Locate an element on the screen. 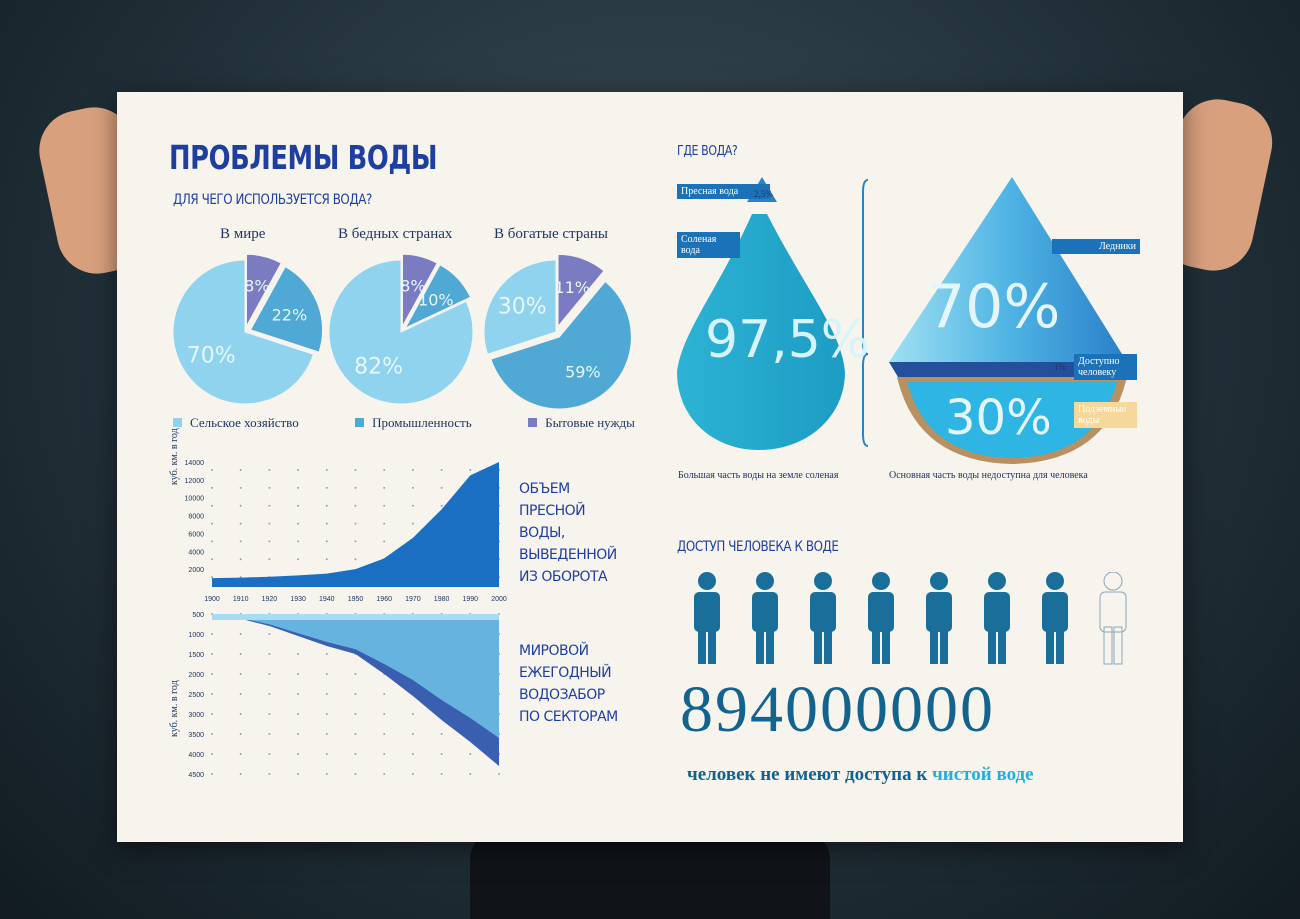  pie-label: 82% is located at coordinates (378, 366).